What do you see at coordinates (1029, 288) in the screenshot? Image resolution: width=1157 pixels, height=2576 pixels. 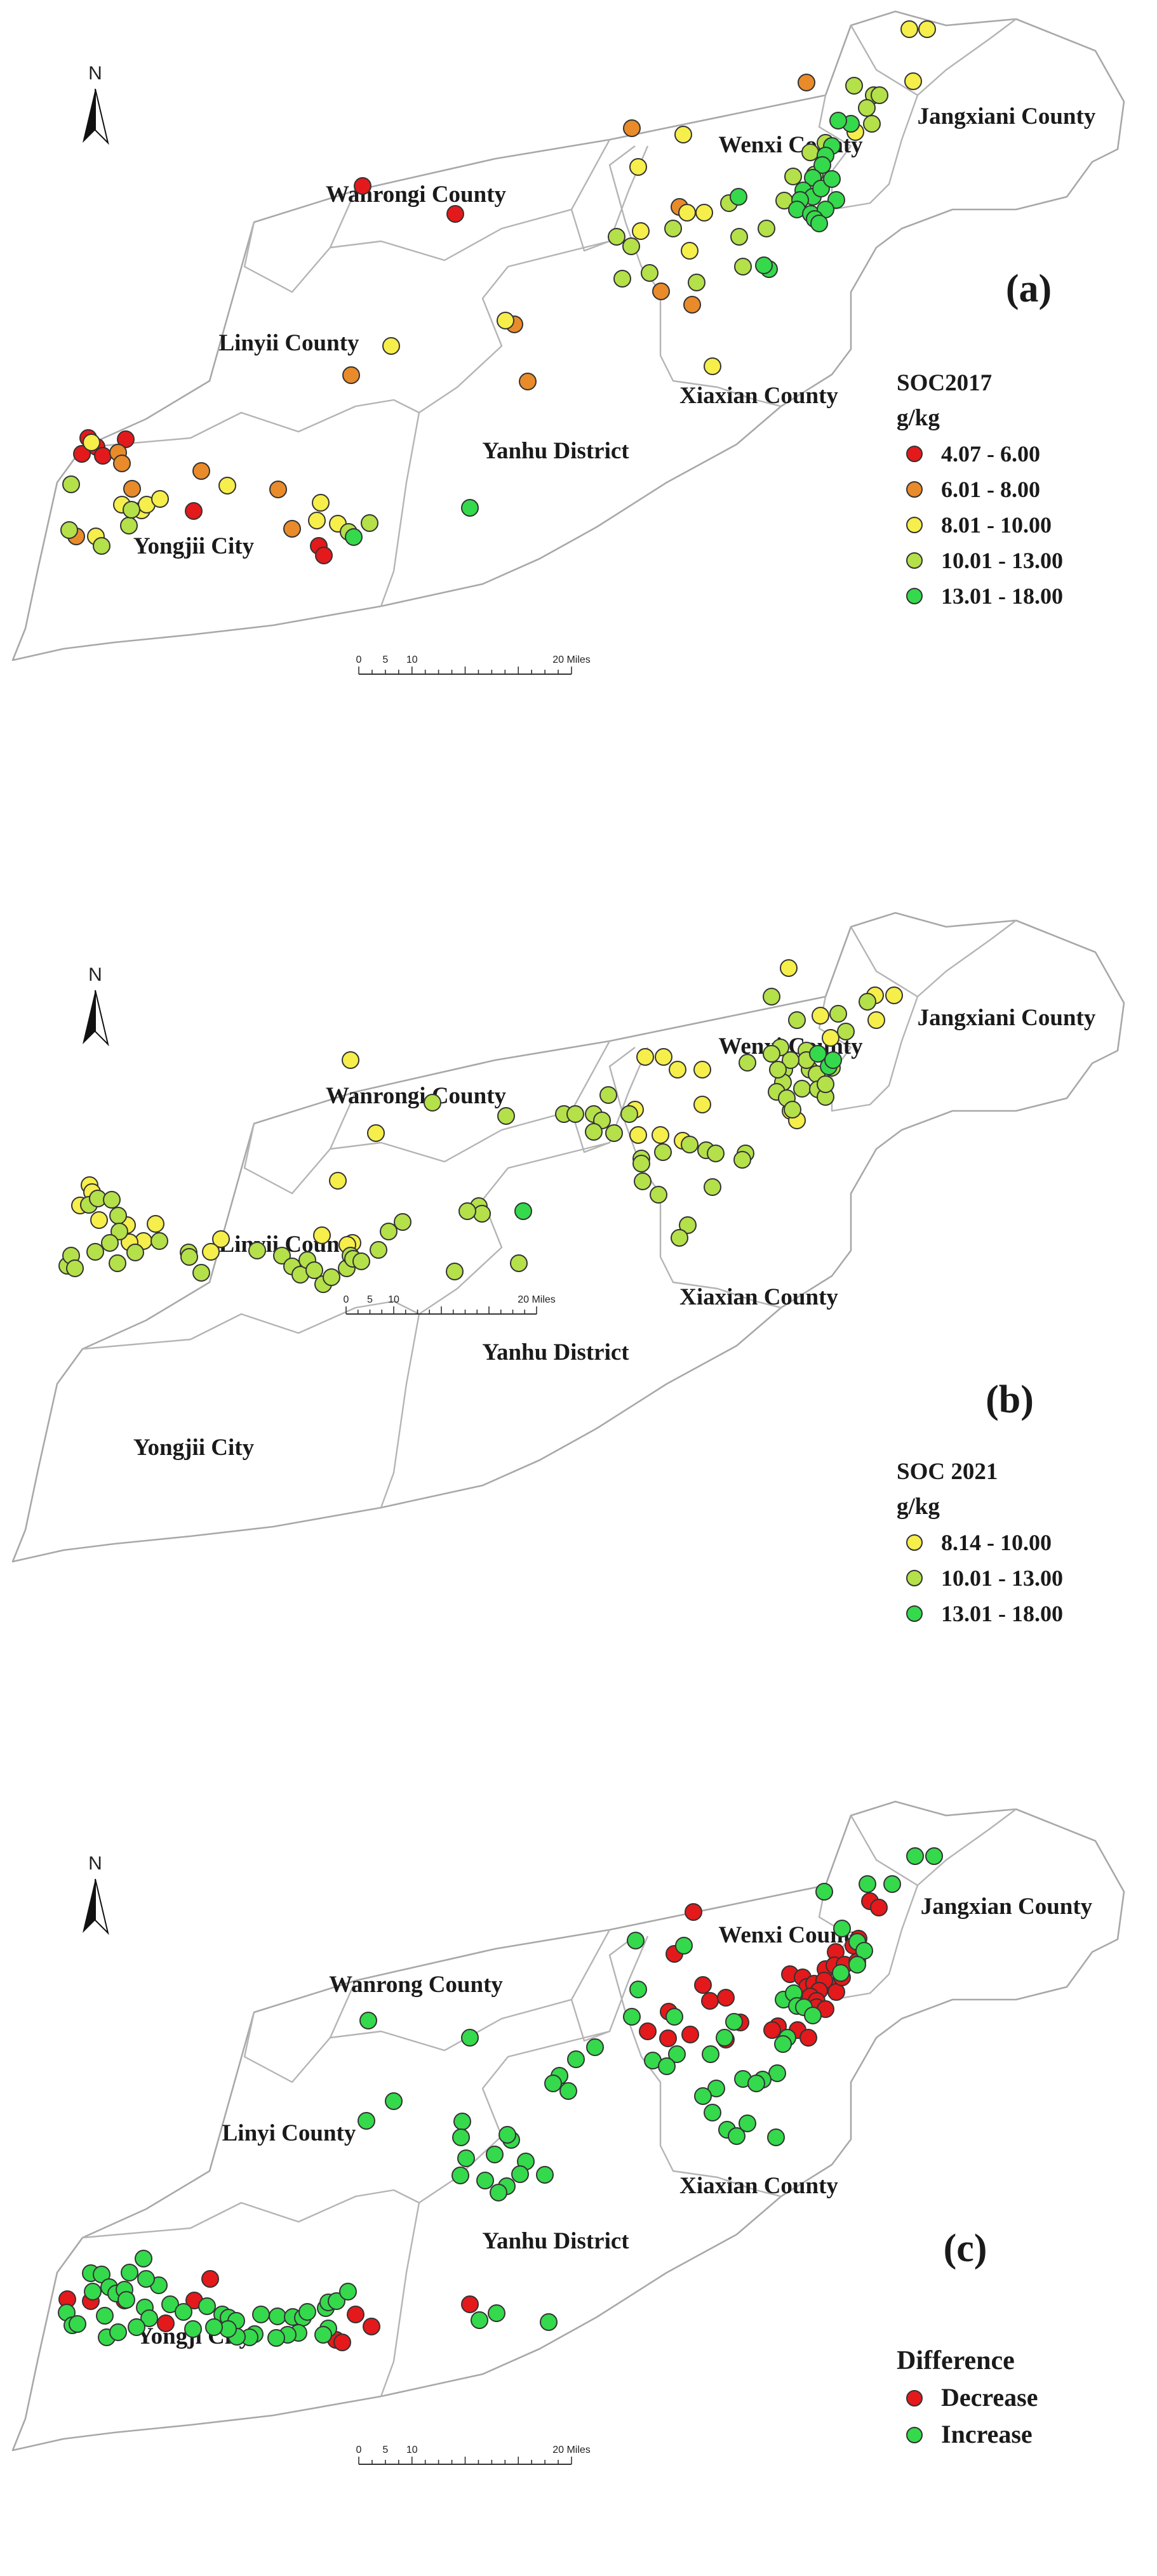 I see `panel-label: (a)` at bounding box center [1029, 288].